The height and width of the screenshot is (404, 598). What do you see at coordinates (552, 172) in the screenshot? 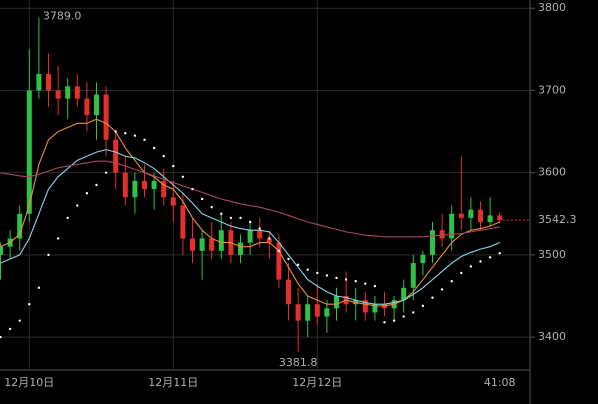
I see `y-tick-label: 3600` at bounding box center [552, 172].